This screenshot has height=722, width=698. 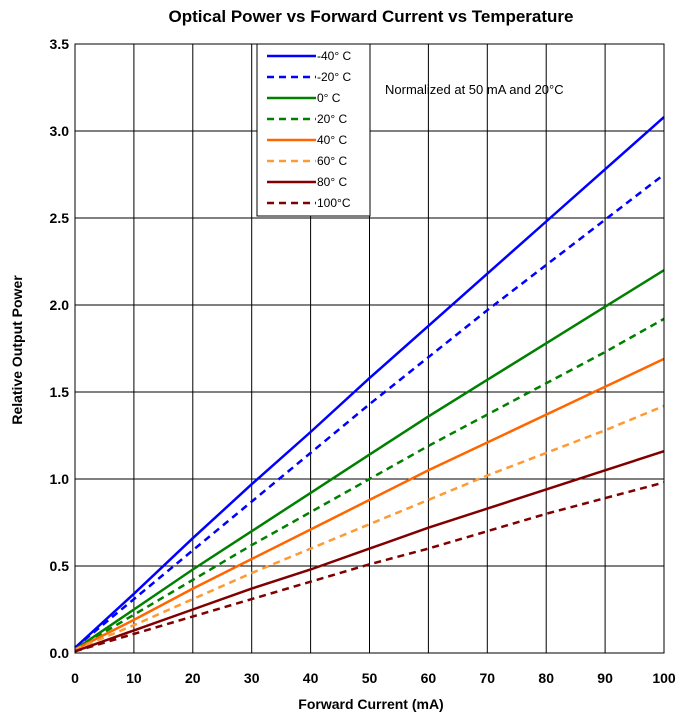 I want to click on y-tick-label: 2.5, so click(x=60, y=218).